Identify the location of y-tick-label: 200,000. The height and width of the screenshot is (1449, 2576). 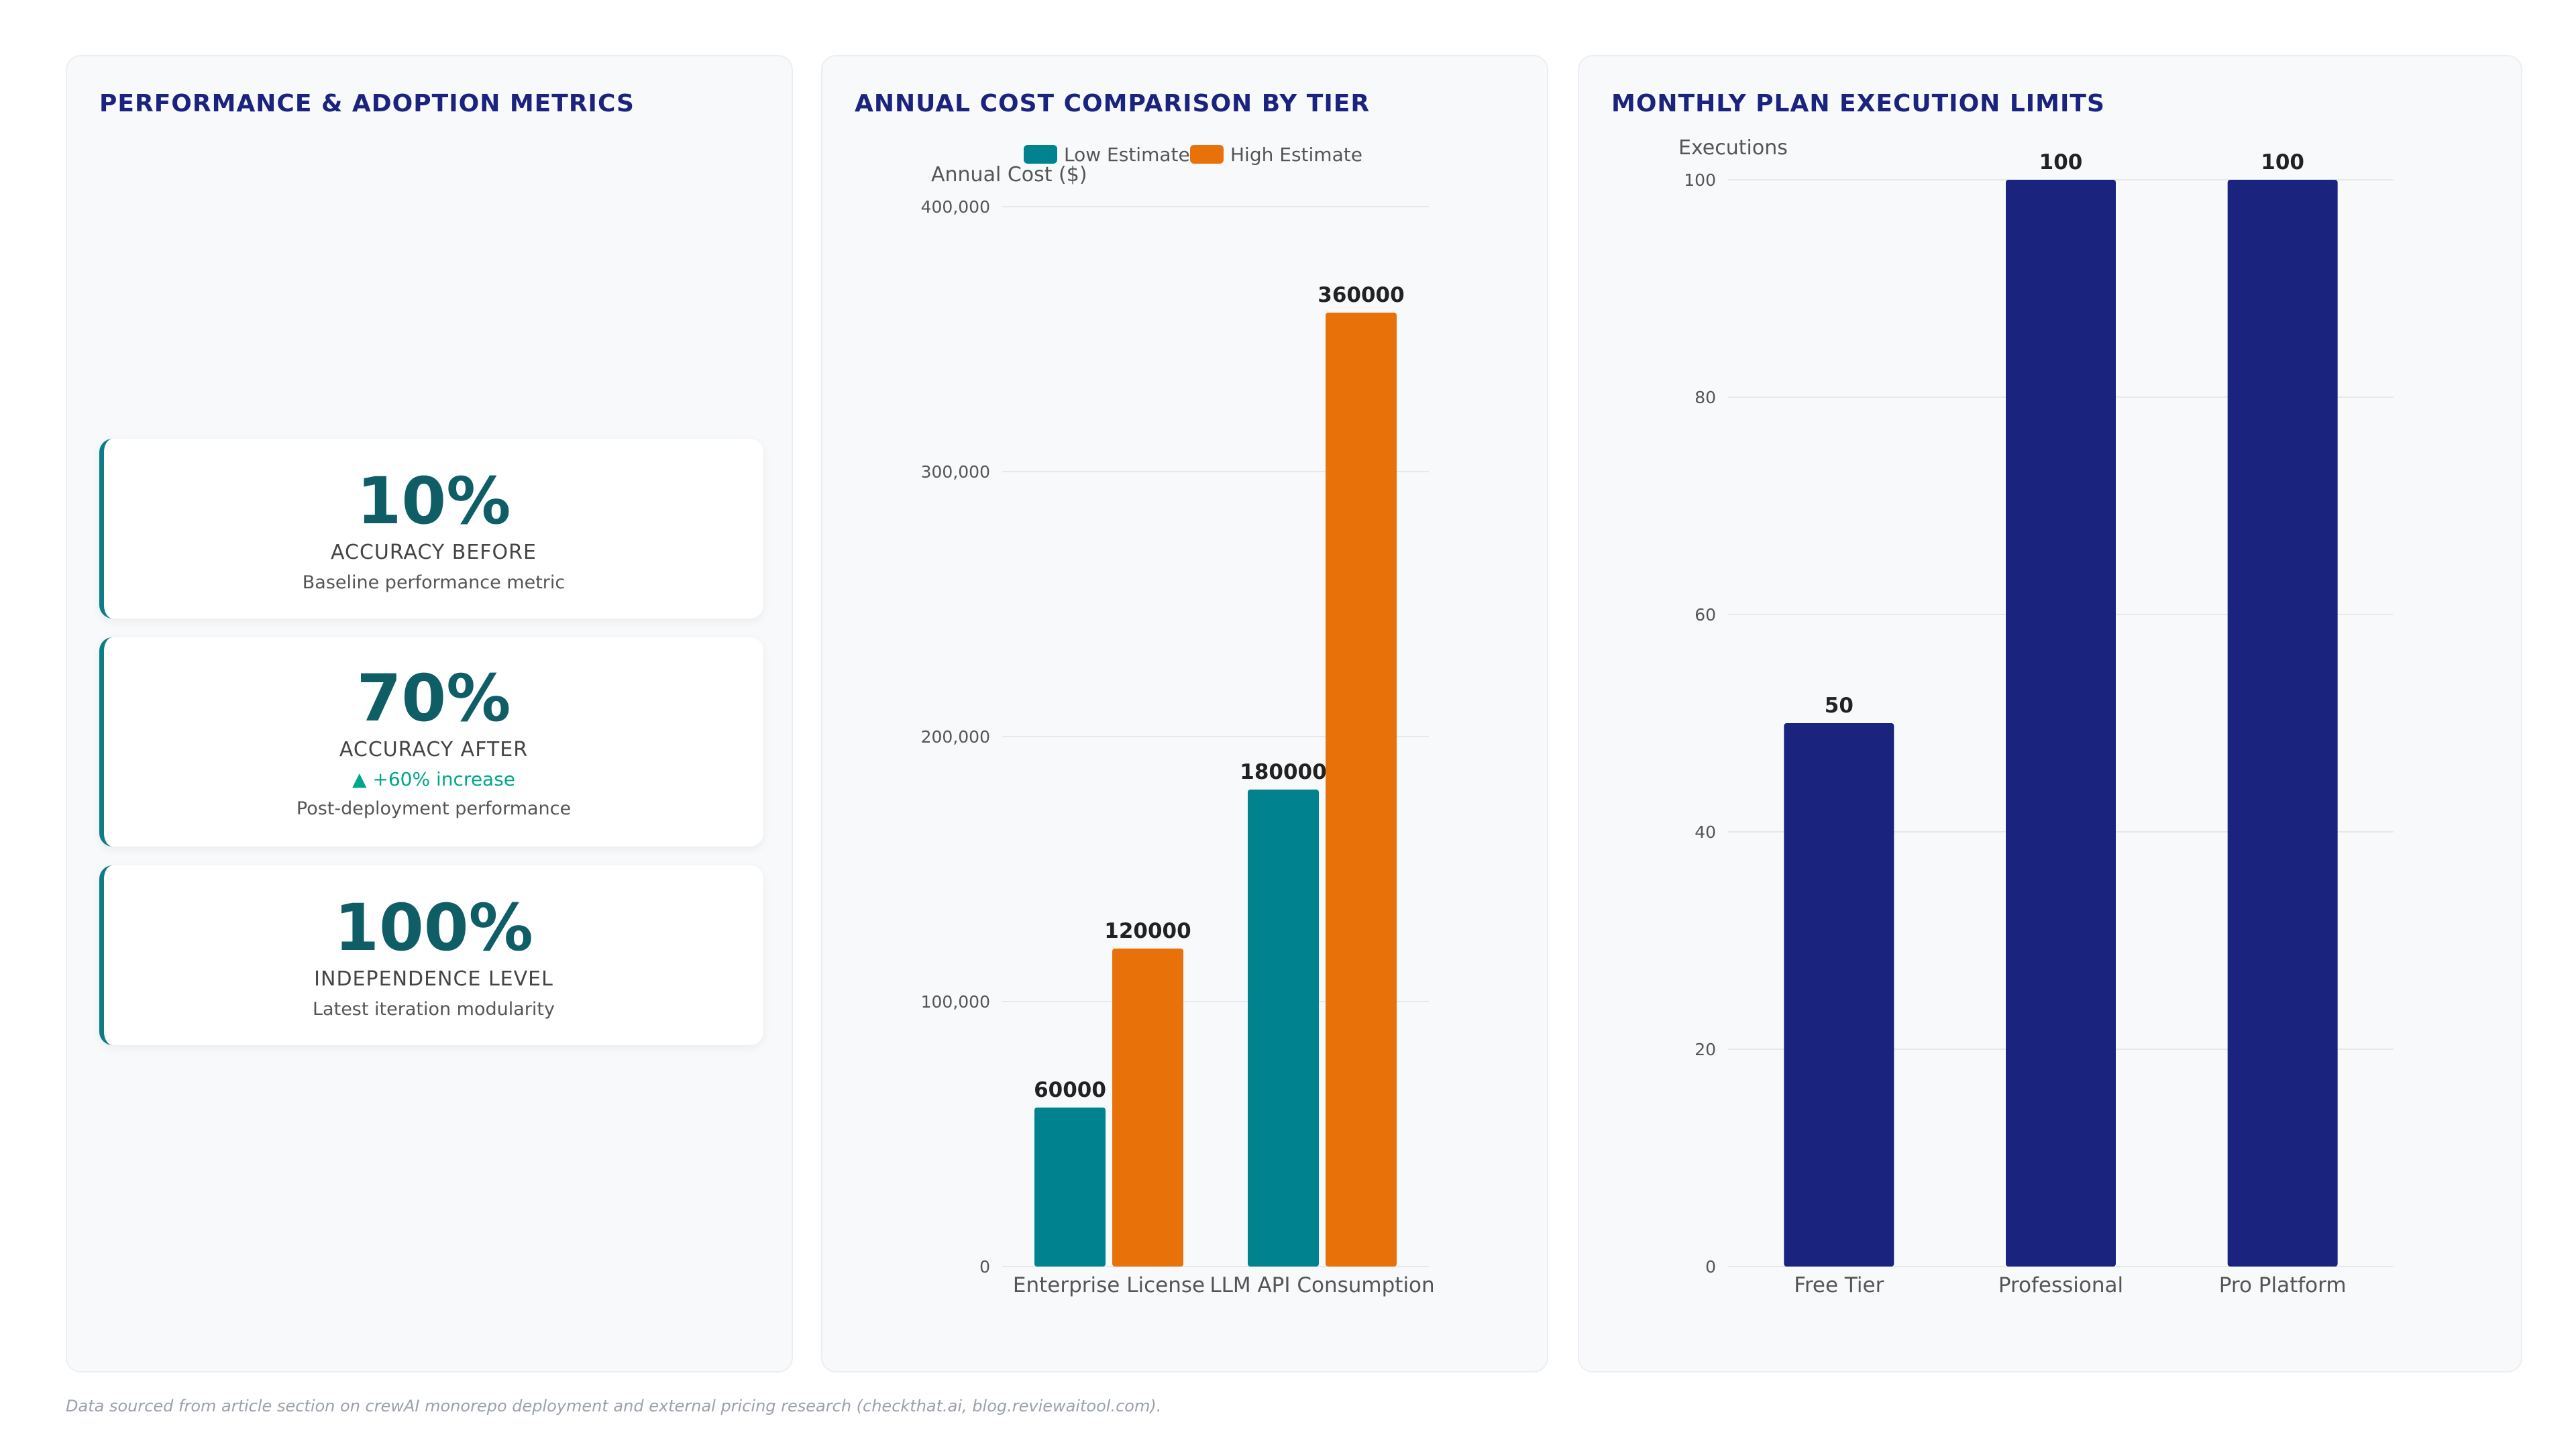
(955, 737).